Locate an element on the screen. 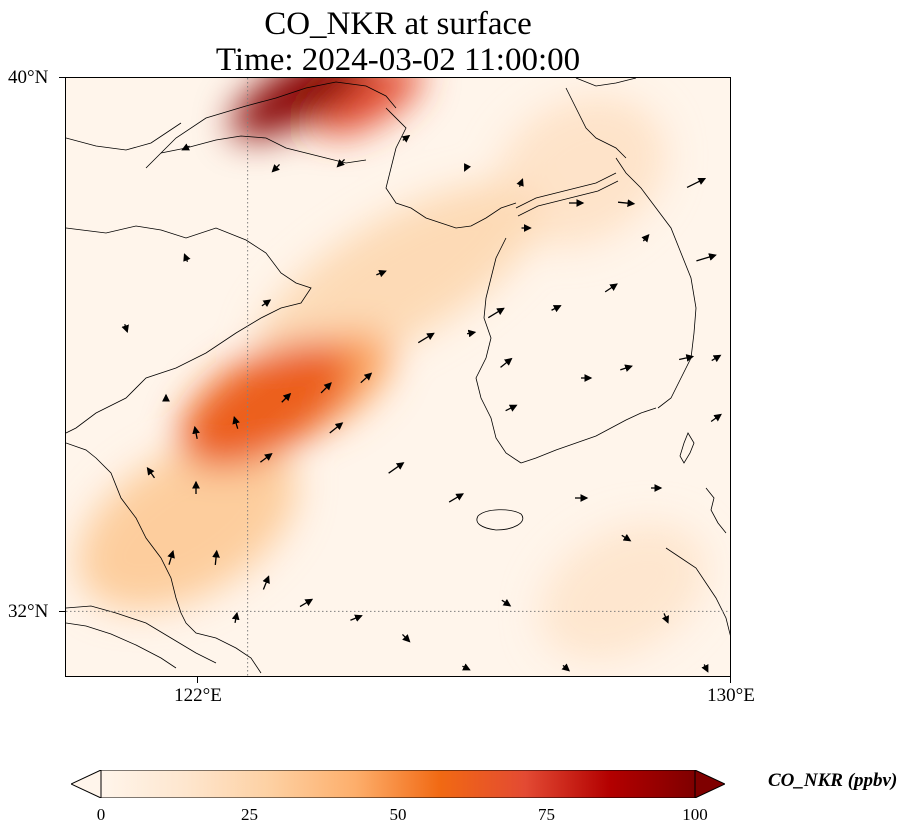 The image size is (920, 836). tsushima is located at coordinates (687, 448).